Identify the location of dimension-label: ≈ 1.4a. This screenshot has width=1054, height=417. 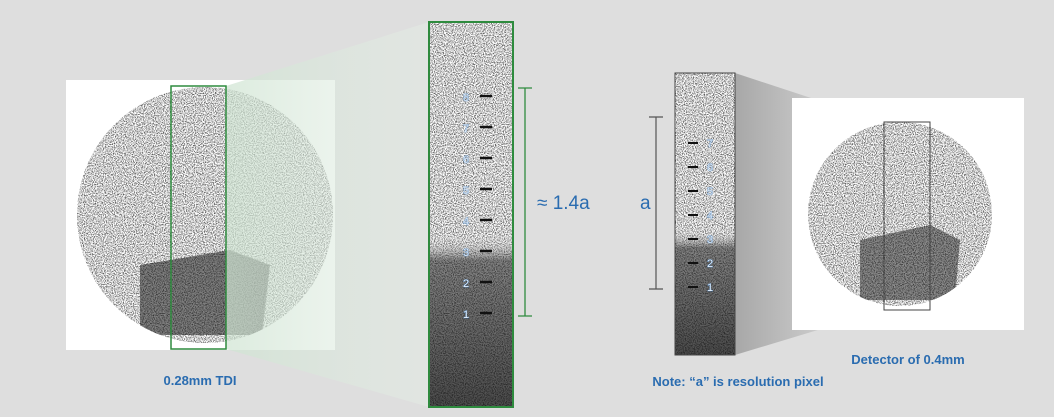
(563, 203).